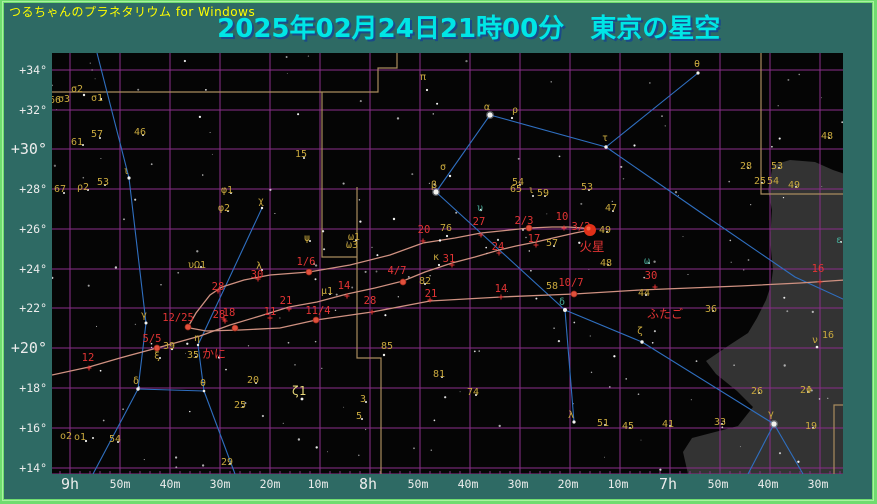 This screenshot has width=877, height=504. Describe the element at coordinates (469, 29) in the screenshot. I see `chart-title: 2025年02月24日21時00分 東京の星空` at that location.